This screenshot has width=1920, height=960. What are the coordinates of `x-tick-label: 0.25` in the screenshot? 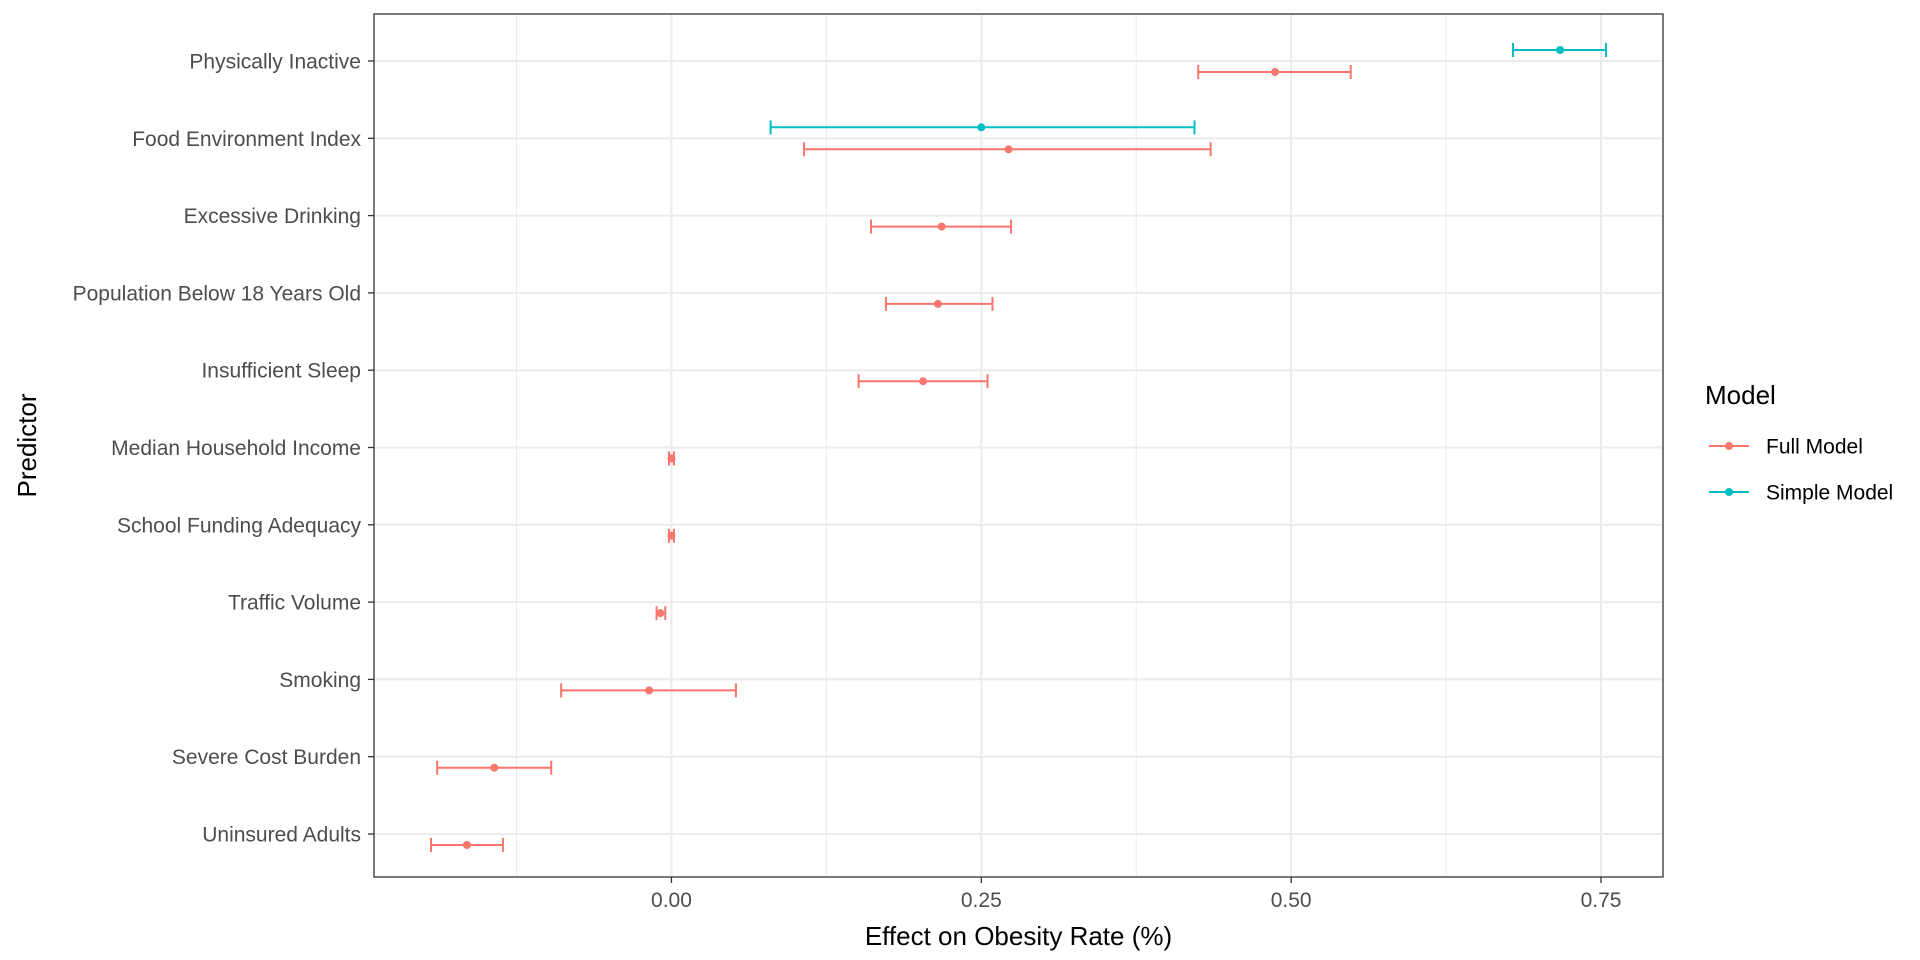 It's located at (981, 900).